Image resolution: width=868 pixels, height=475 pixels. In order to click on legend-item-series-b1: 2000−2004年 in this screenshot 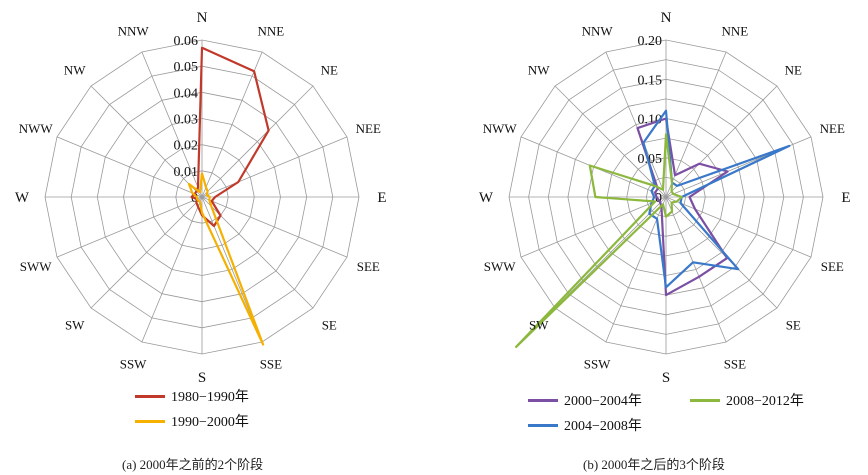, I will do `click(585, 400)`.